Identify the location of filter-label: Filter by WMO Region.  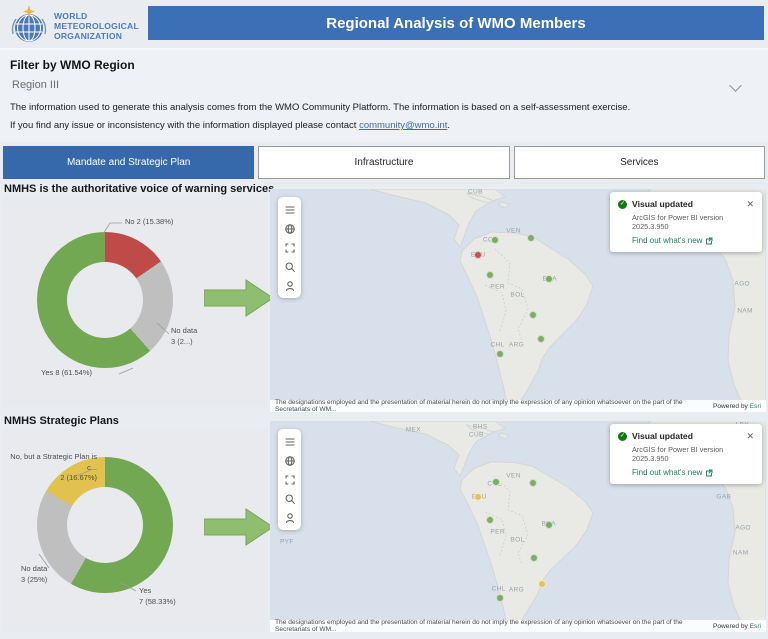
(72, 65).